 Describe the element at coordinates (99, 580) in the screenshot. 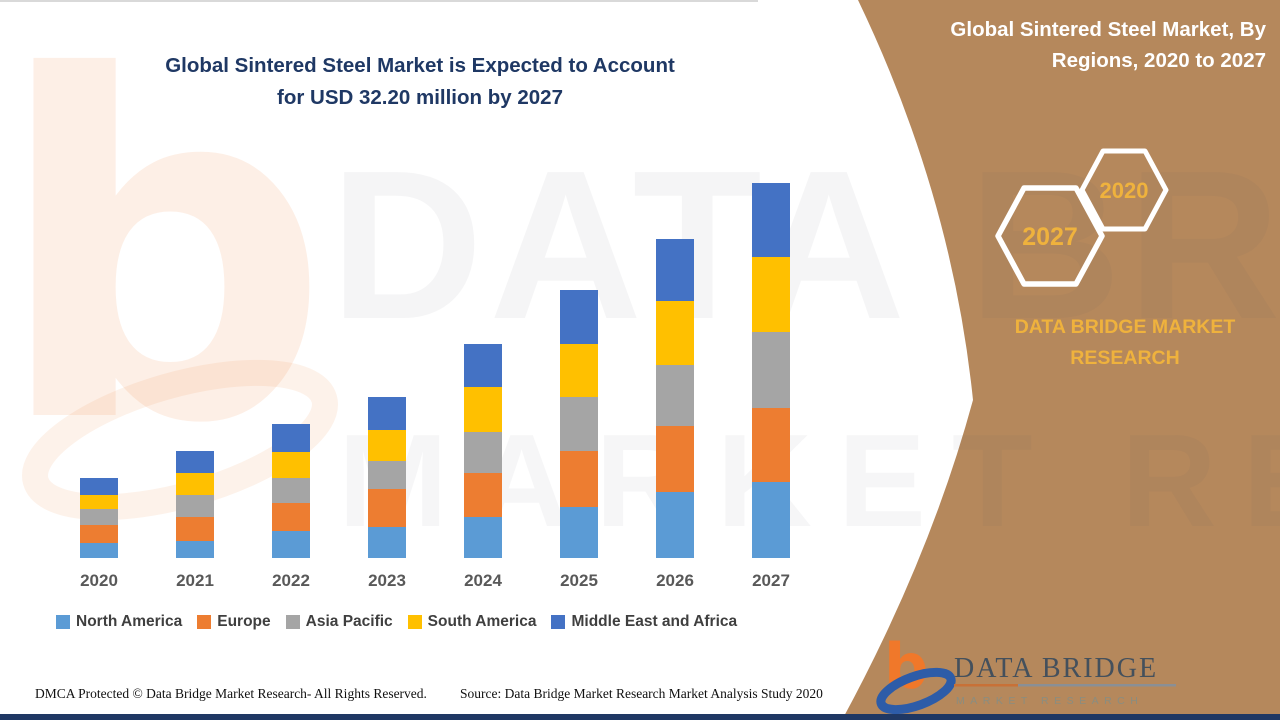

I see `x-tick-label: 2020` at that location.